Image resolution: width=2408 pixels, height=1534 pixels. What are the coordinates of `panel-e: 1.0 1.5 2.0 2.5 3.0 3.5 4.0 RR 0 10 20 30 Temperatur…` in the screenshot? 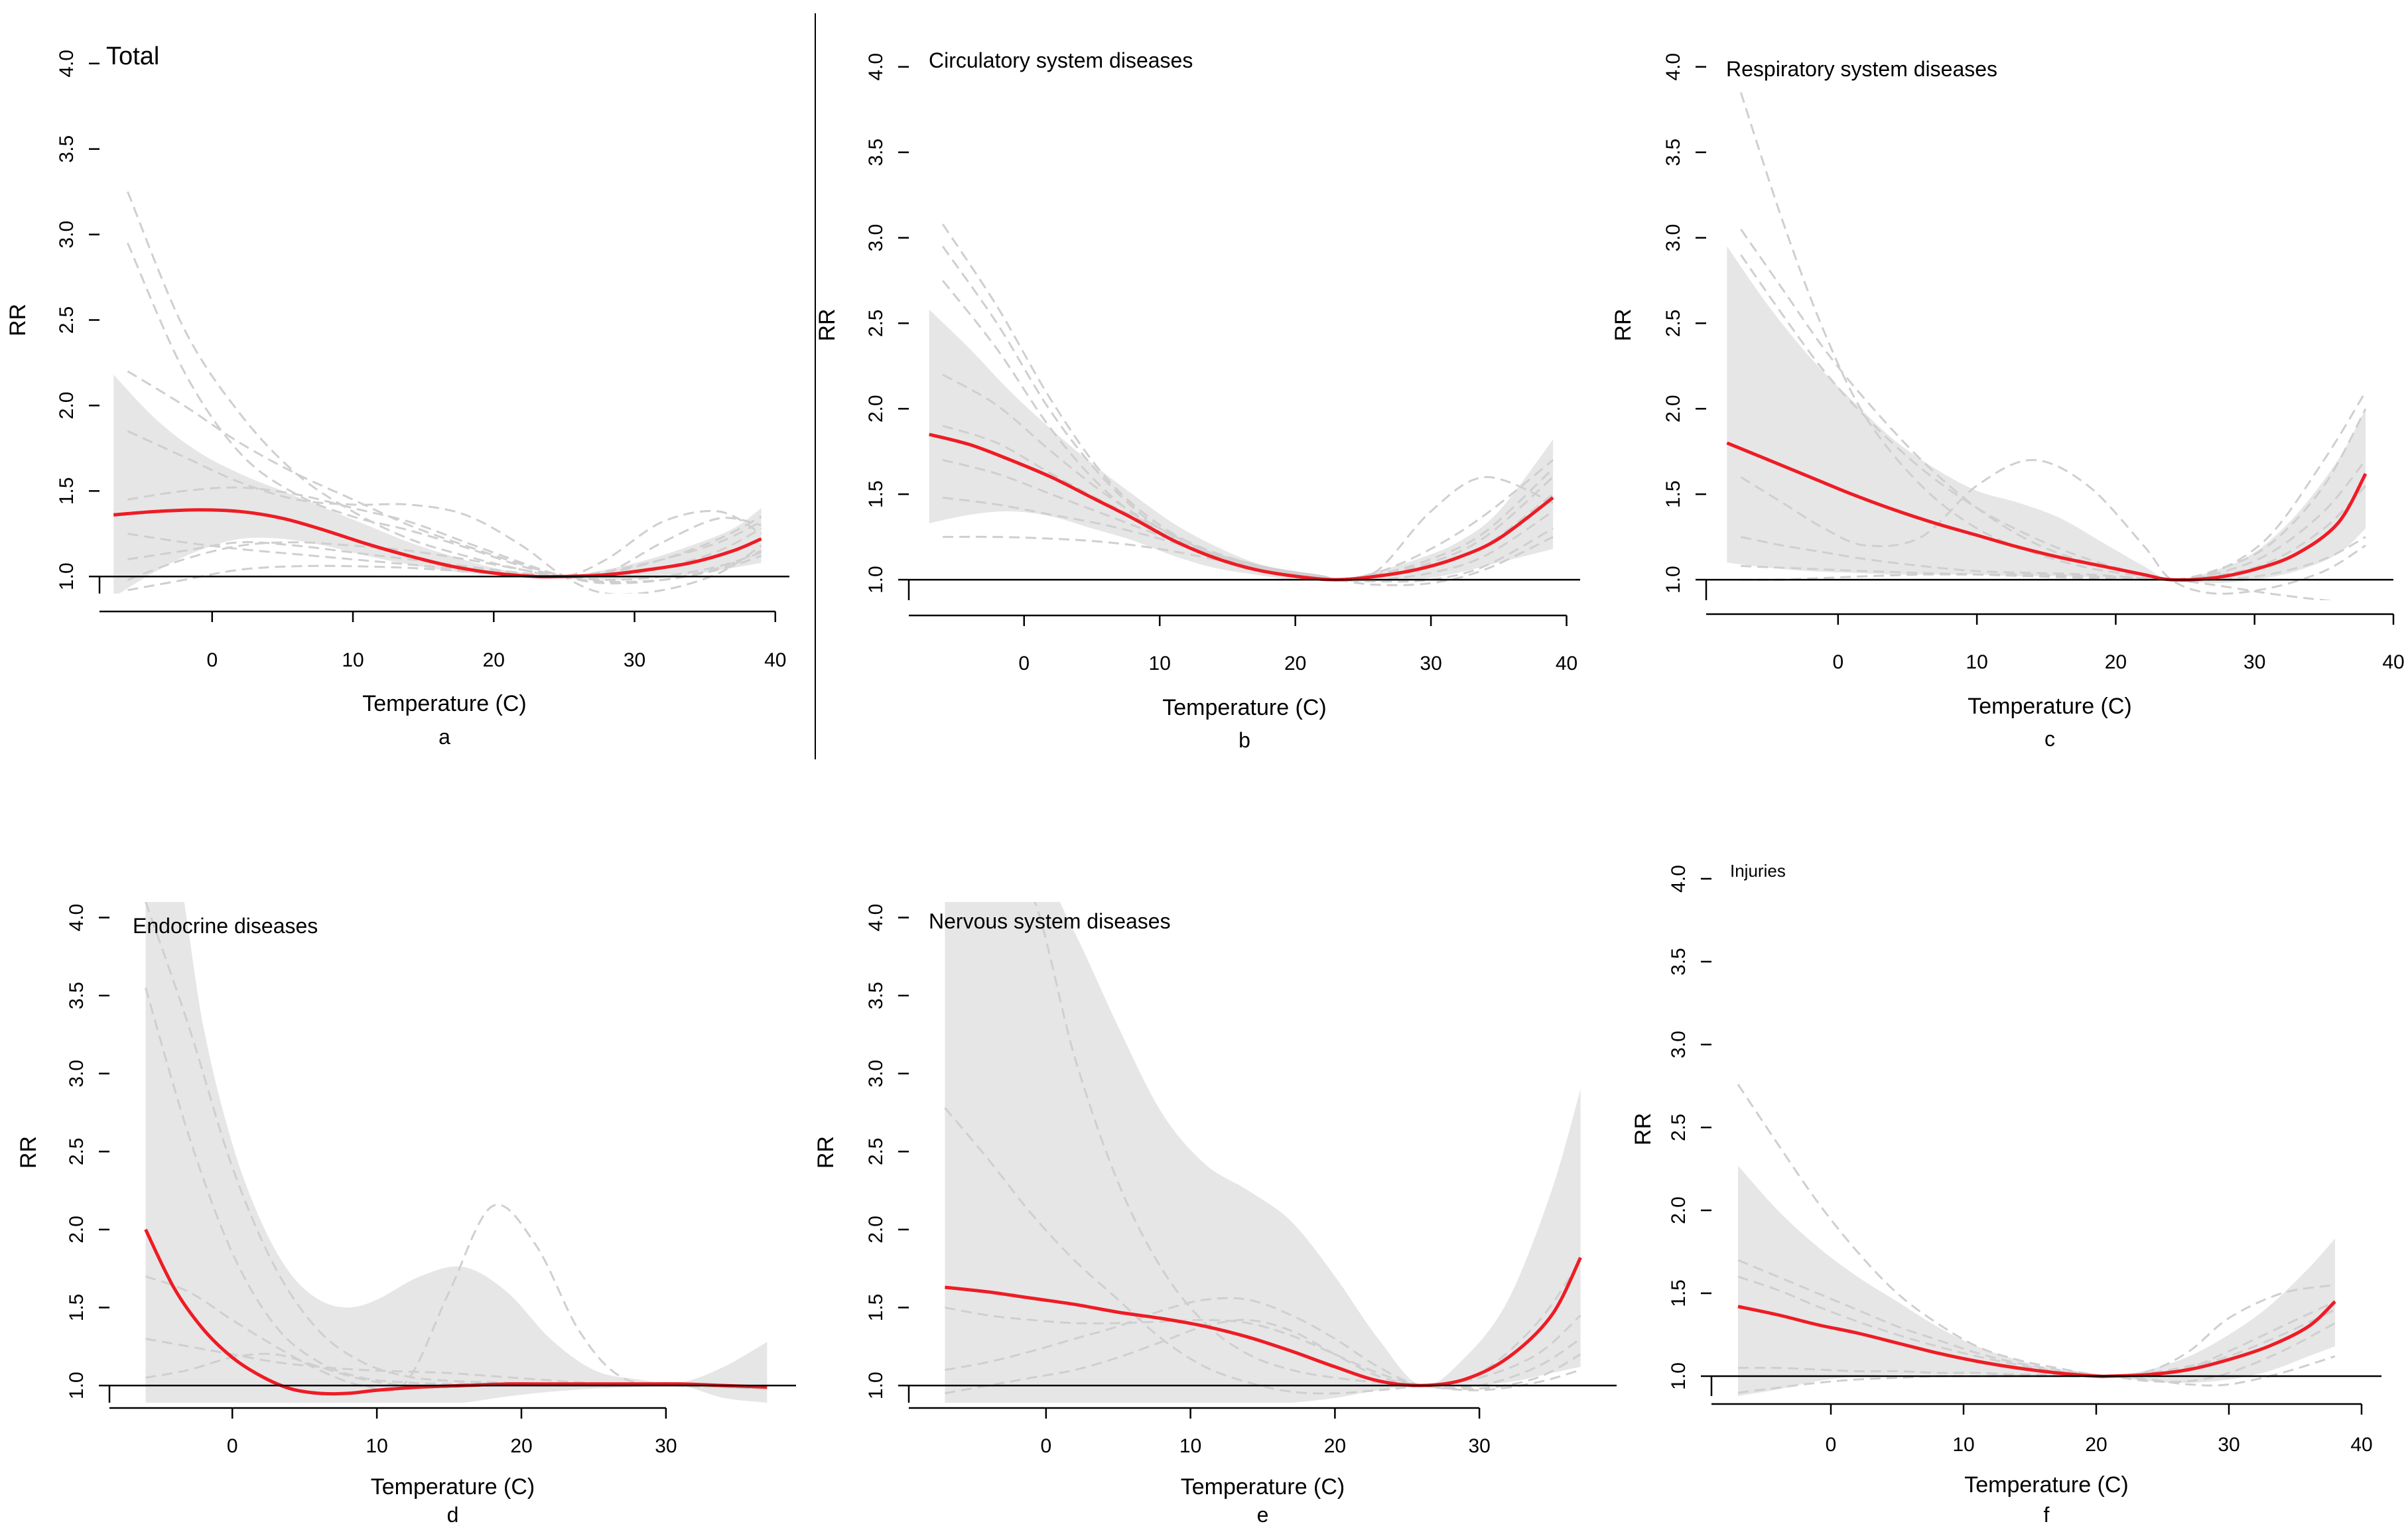 It's located at (1215, 1214).